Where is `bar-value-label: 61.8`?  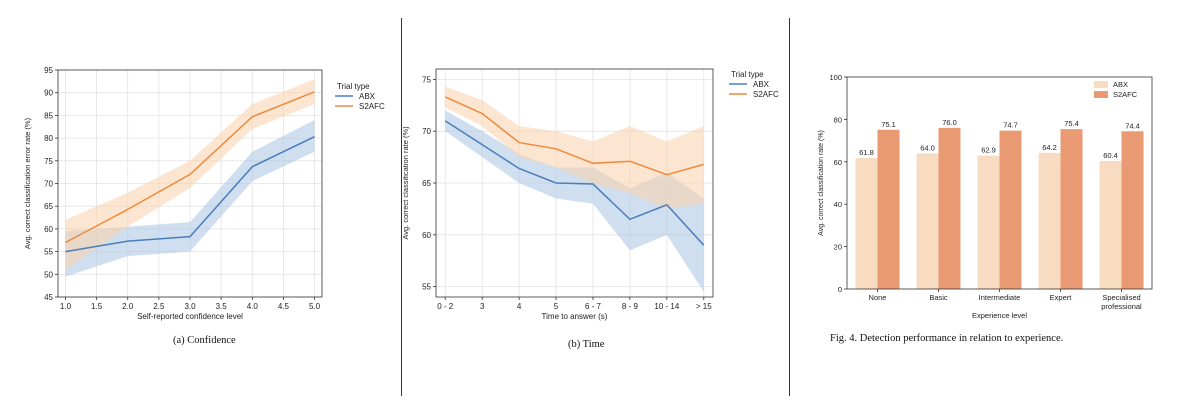 bar-value-label: 61.8 is located at coordinates (866, 152).